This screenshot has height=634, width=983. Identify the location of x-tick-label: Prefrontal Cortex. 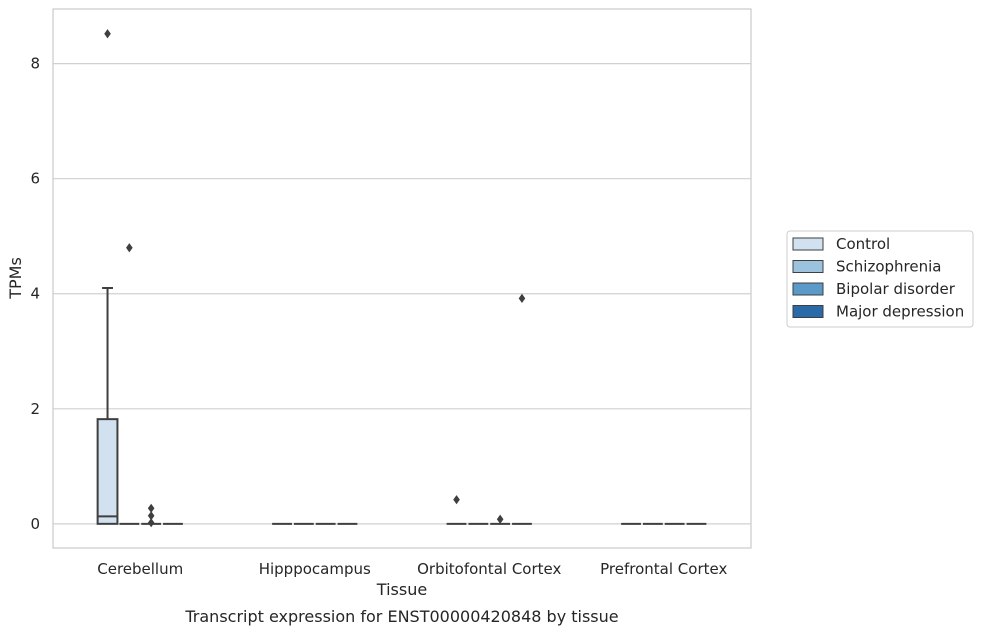
(663, 569).